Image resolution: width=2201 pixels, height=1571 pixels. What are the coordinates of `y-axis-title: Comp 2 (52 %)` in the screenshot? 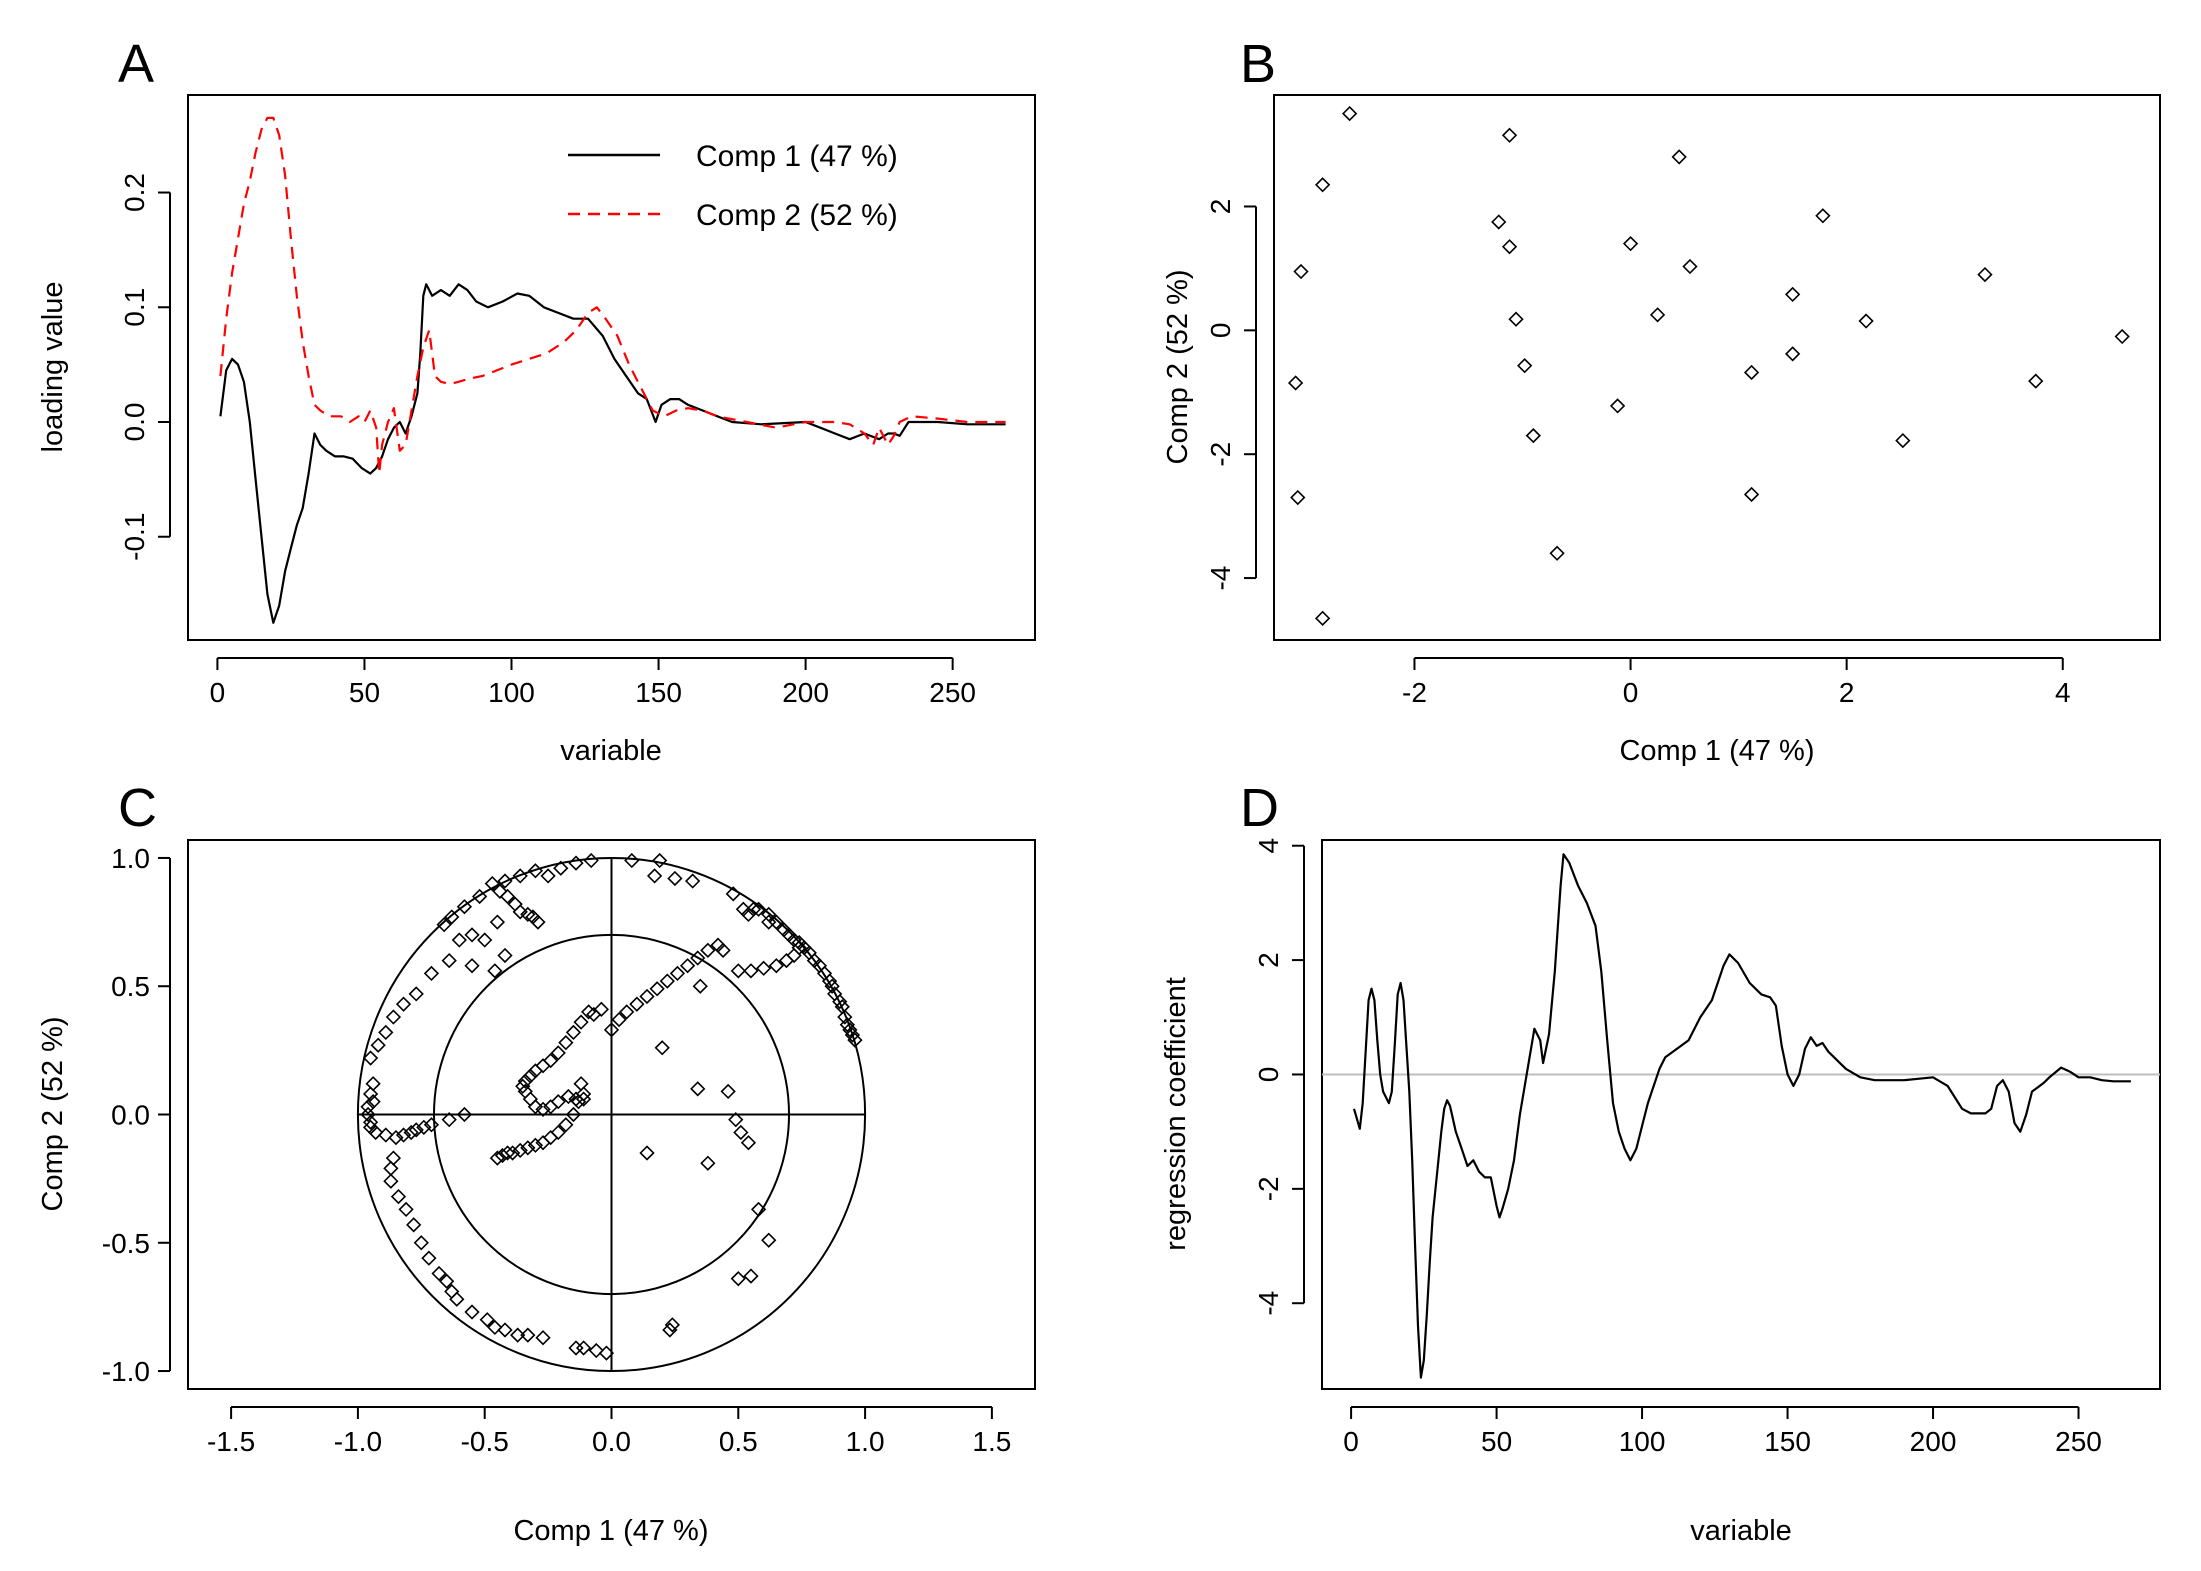 It's located at (1178, 366).